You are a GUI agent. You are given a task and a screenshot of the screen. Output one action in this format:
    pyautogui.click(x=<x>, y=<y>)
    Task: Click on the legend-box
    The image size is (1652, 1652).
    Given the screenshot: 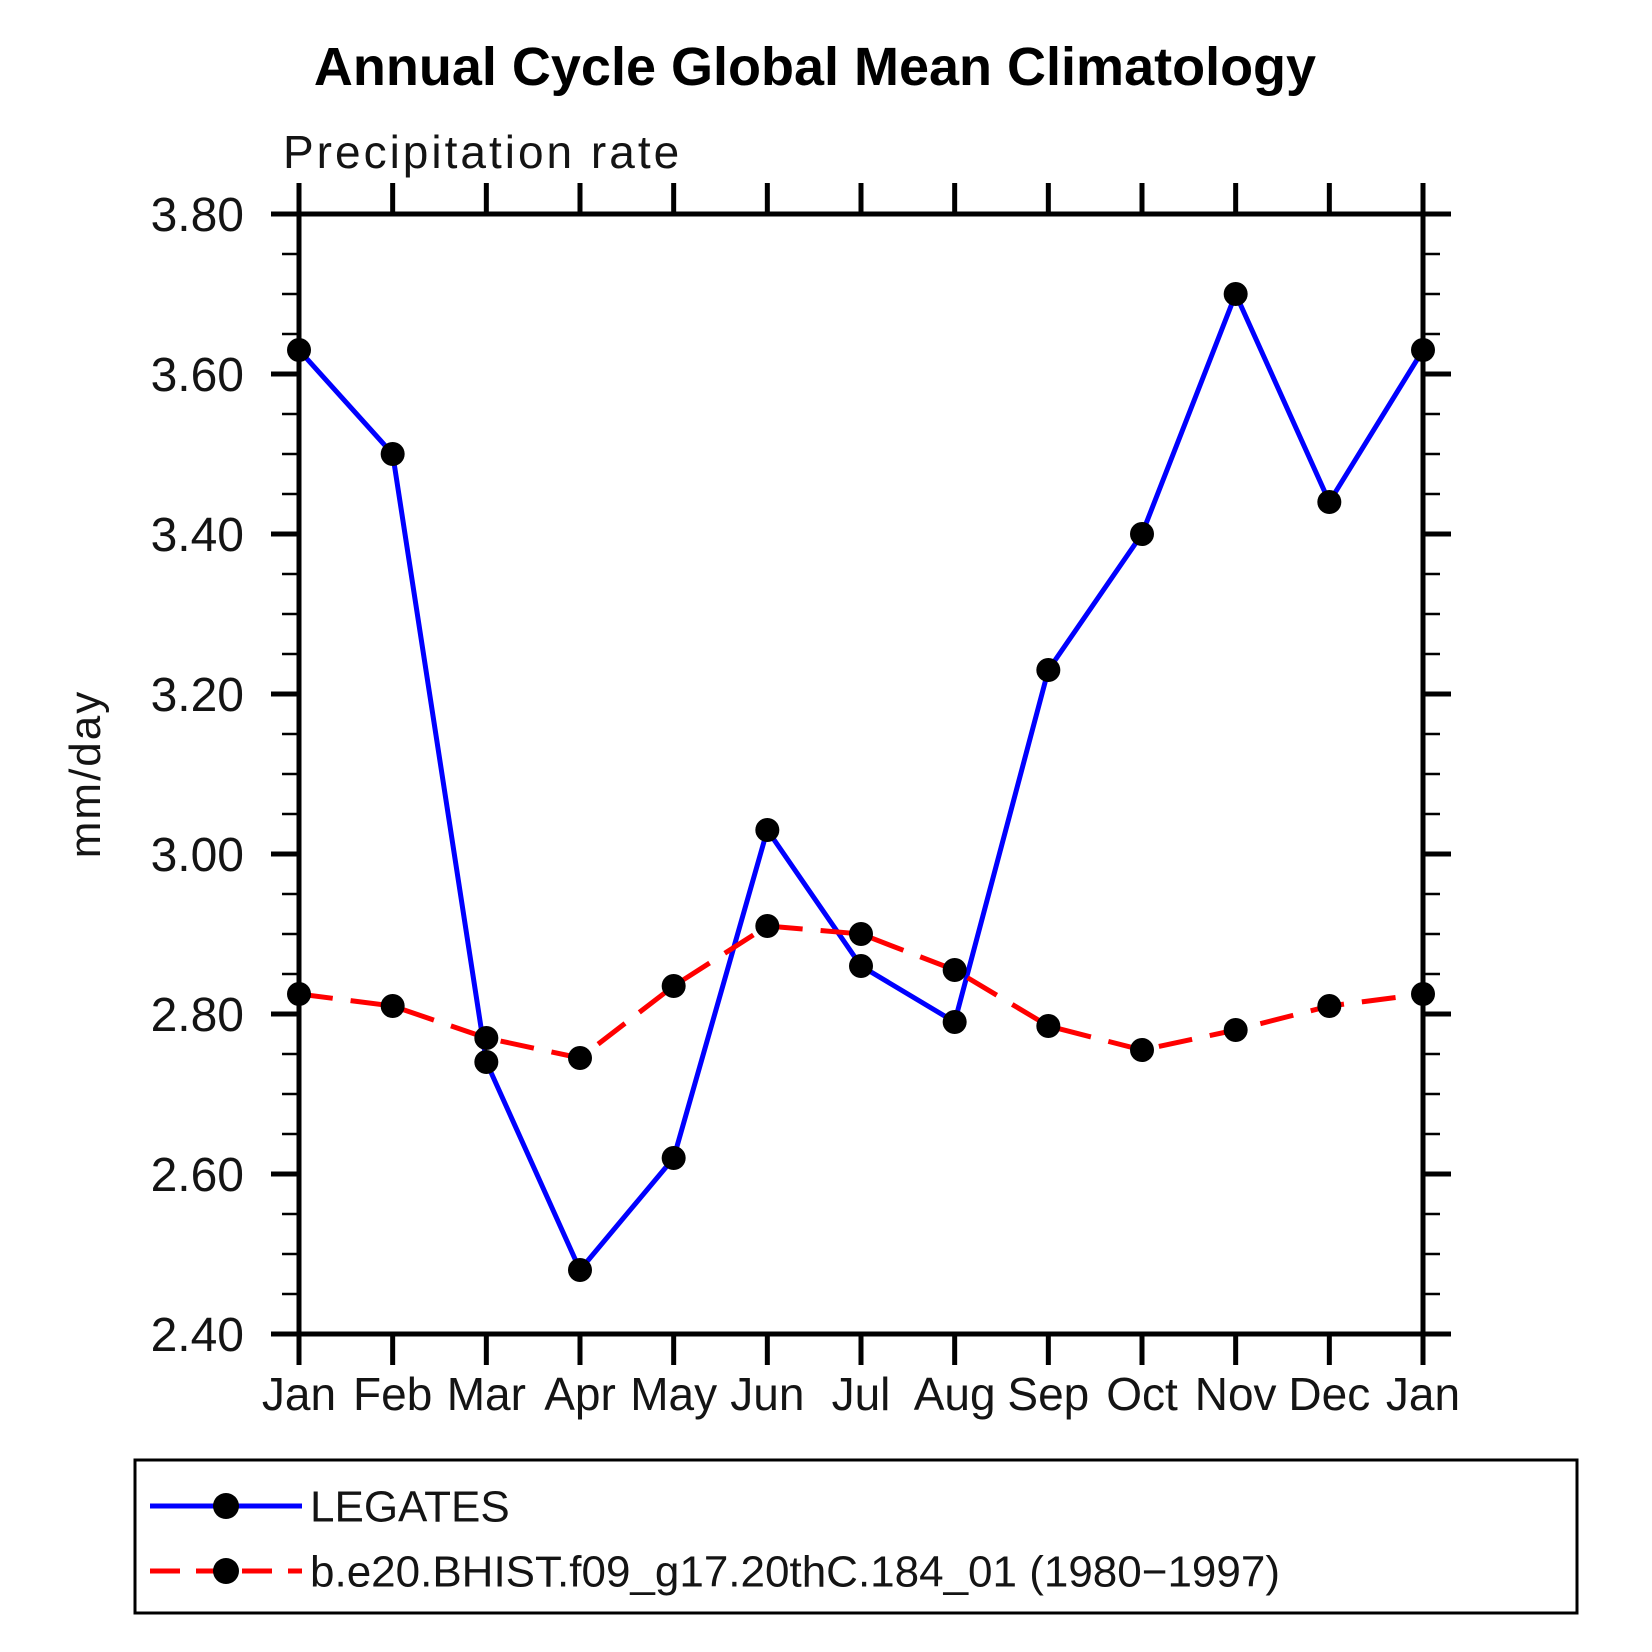 What is the action you would take?
    pyautogui.click(x=856, y=1536)
    